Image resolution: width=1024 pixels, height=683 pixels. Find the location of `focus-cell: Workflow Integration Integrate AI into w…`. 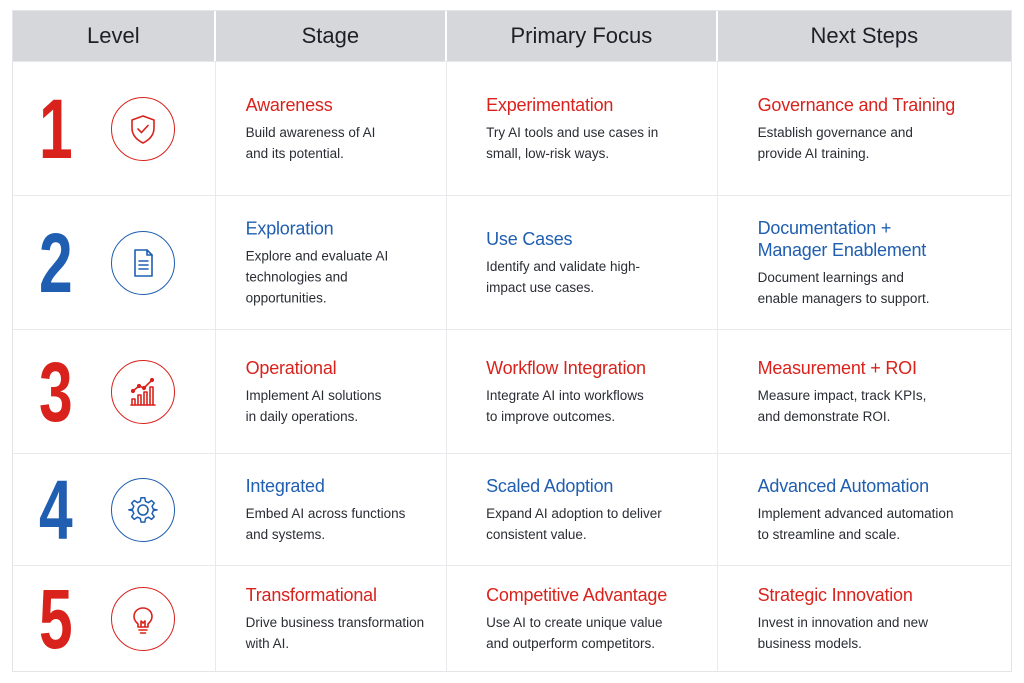

focus-cell: Workflow Integration Integrate AI into w… is located at coordinates (582, 391).